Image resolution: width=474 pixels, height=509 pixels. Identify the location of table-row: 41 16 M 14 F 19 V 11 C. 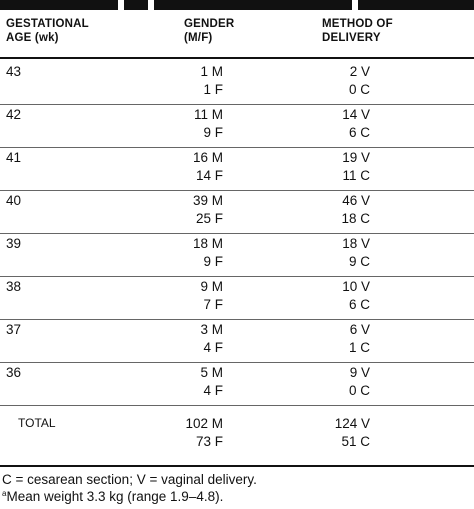
(237, 169).